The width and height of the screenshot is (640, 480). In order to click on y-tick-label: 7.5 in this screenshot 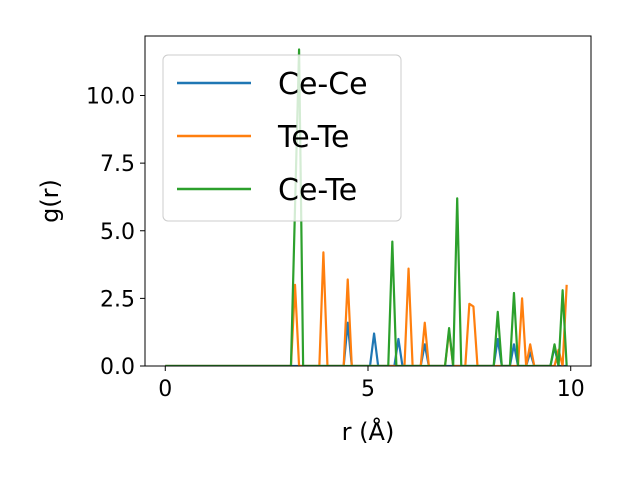, I will do `click(117, 164)`.